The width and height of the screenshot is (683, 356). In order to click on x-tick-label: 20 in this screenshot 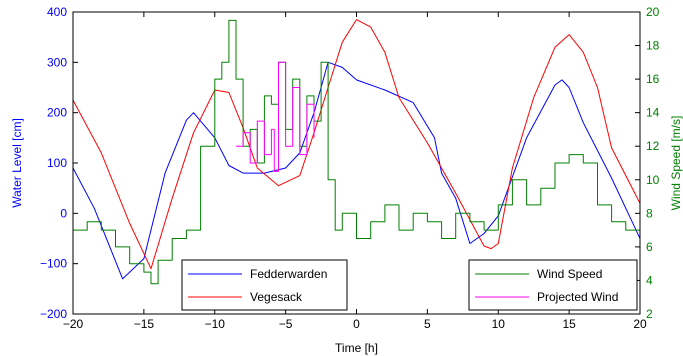, I will do `click(640, 324)`.